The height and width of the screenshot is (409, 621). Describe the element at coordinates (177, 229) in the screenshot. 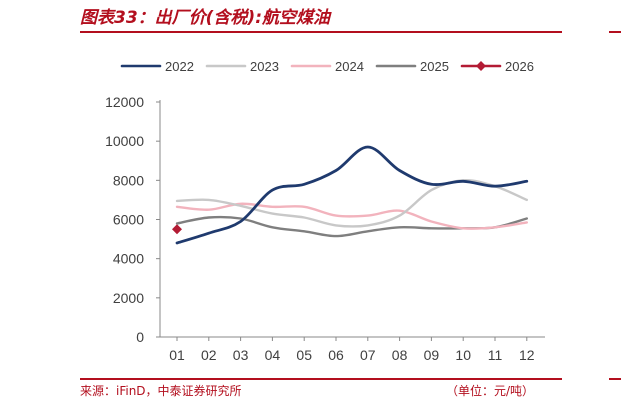

I see `series-2026-point` at that location.